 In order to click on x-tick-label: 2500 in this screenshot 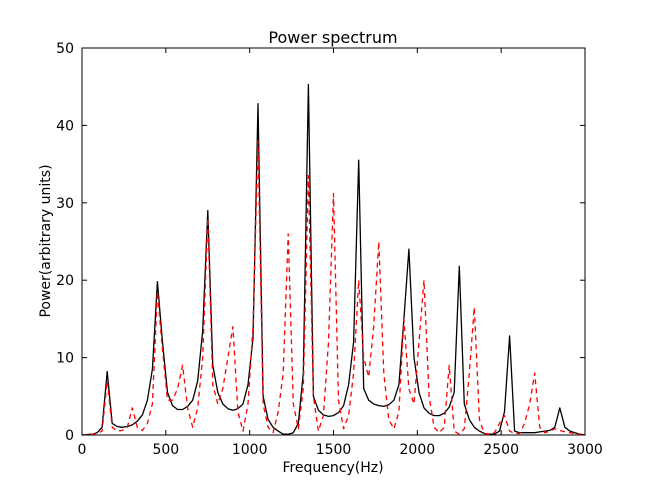, I will do `click(501, 450)`.